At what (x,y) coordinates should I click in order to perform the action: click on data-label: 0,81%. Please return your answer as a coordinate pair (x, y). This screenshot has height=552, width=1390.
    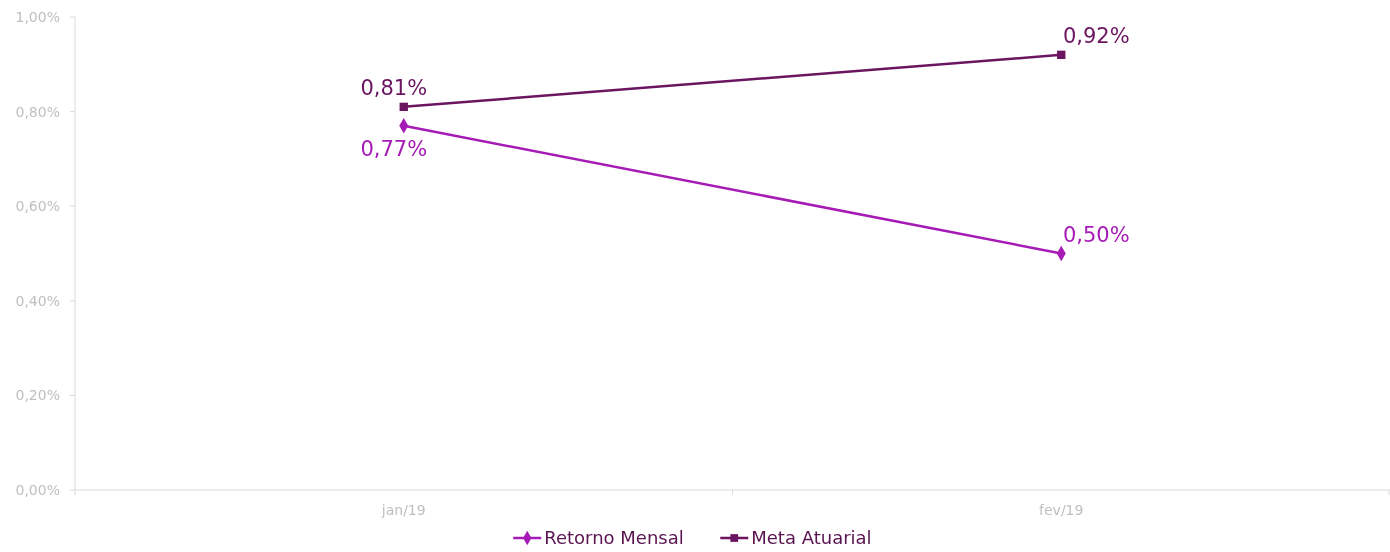
    Looking at the image, I should click on (394, 87).